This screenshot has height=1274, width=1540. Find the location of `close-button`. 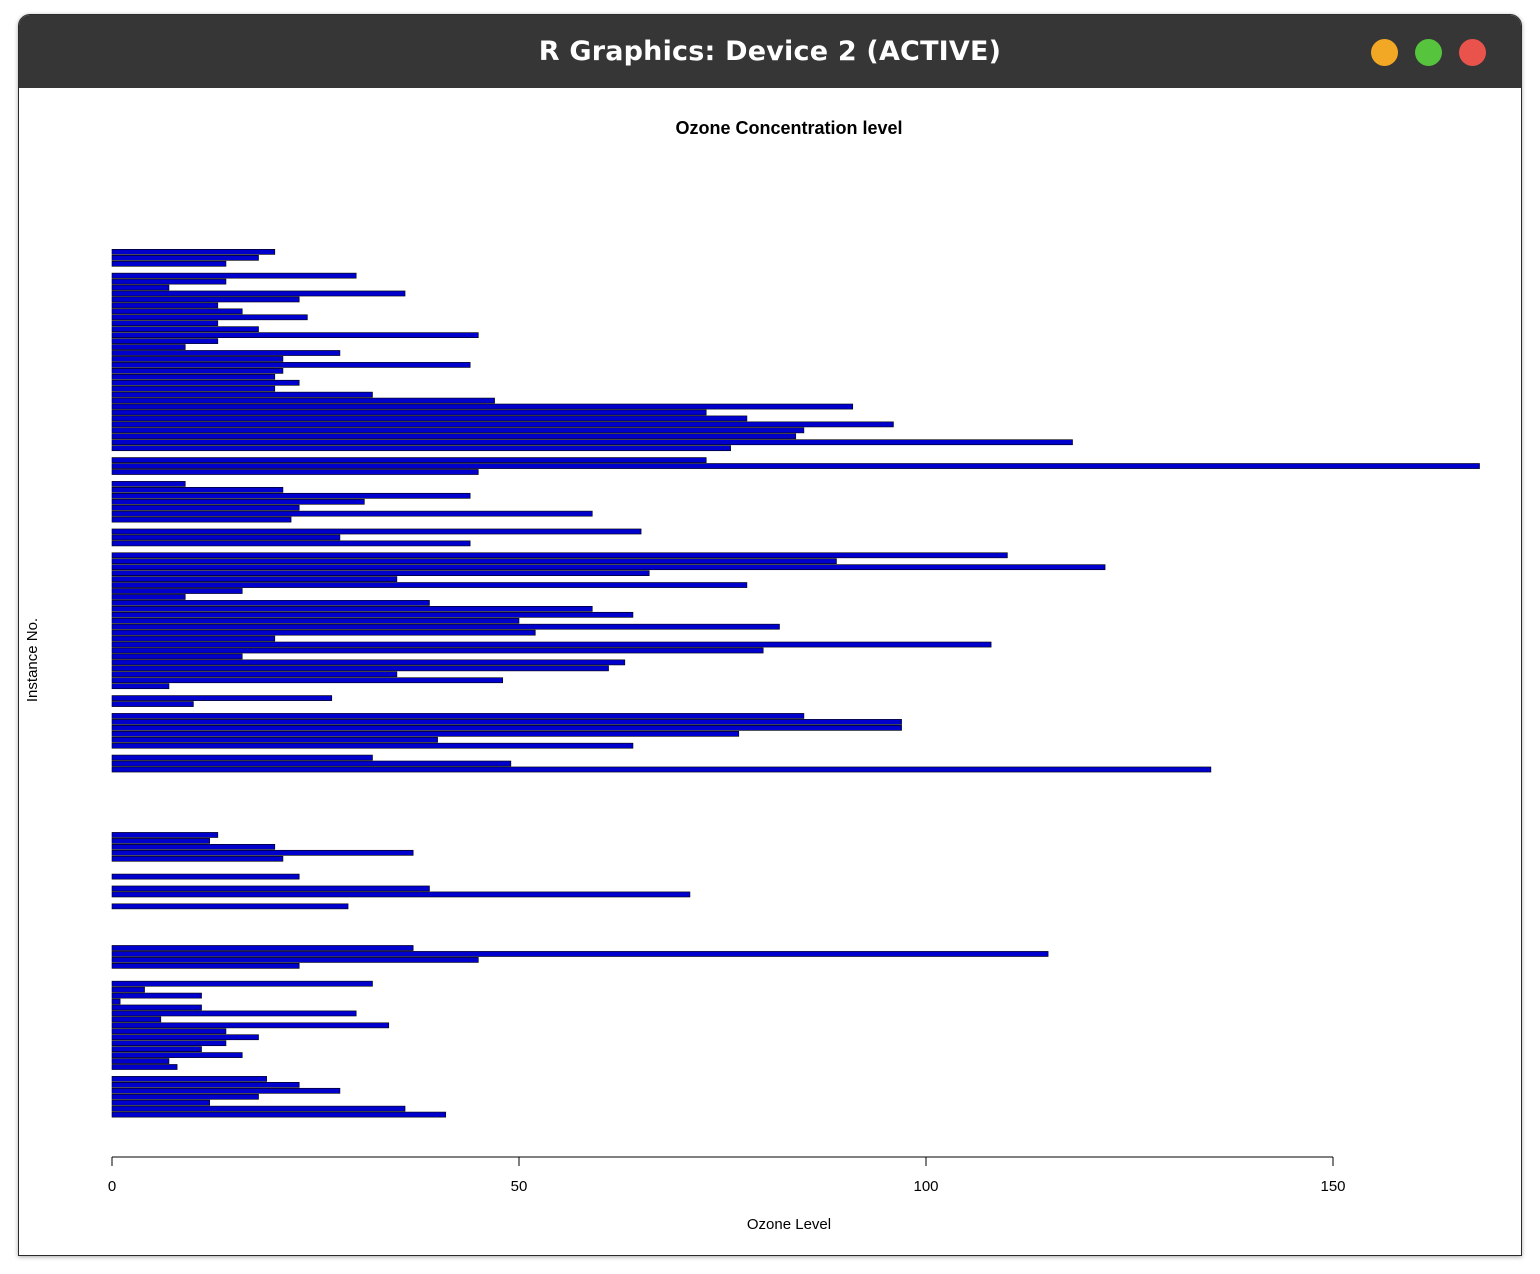

close-button is located at coordinates (1472, 52).